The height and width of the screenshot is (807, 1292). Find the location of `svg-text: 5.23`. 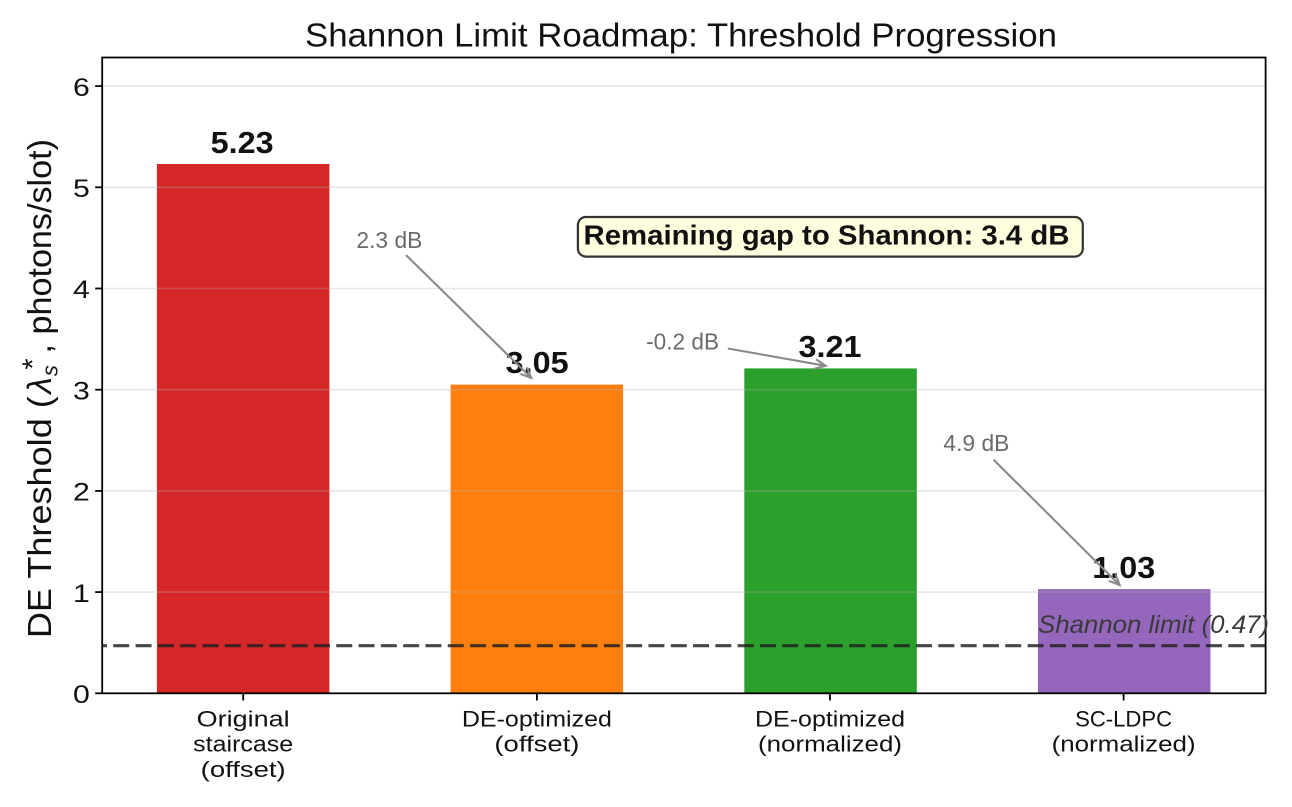

svg-text: 5.23 is located at coordinates (242, 142).